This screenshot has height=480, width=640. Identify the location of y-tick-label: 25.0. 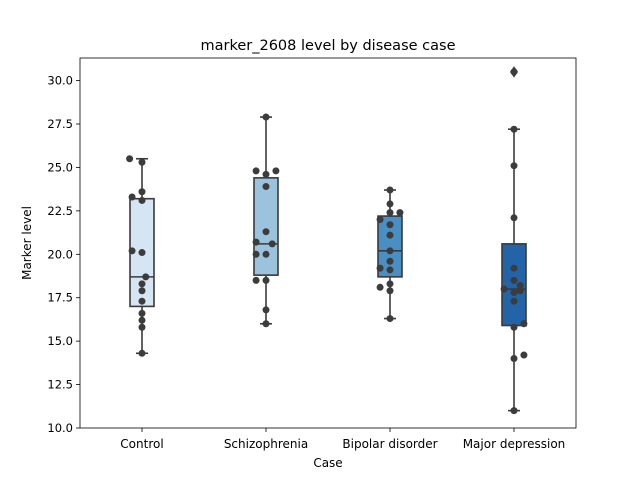
(60, 167).